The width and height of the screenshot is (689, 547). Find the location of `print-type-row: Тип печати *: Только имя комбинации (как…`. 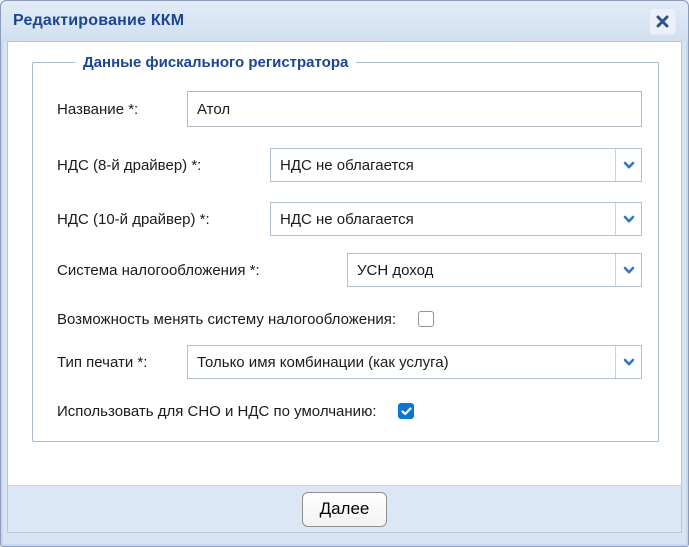

print-type-row: Тип печати *: Только имя комбинации (как… is located at coordinates (349, 362).